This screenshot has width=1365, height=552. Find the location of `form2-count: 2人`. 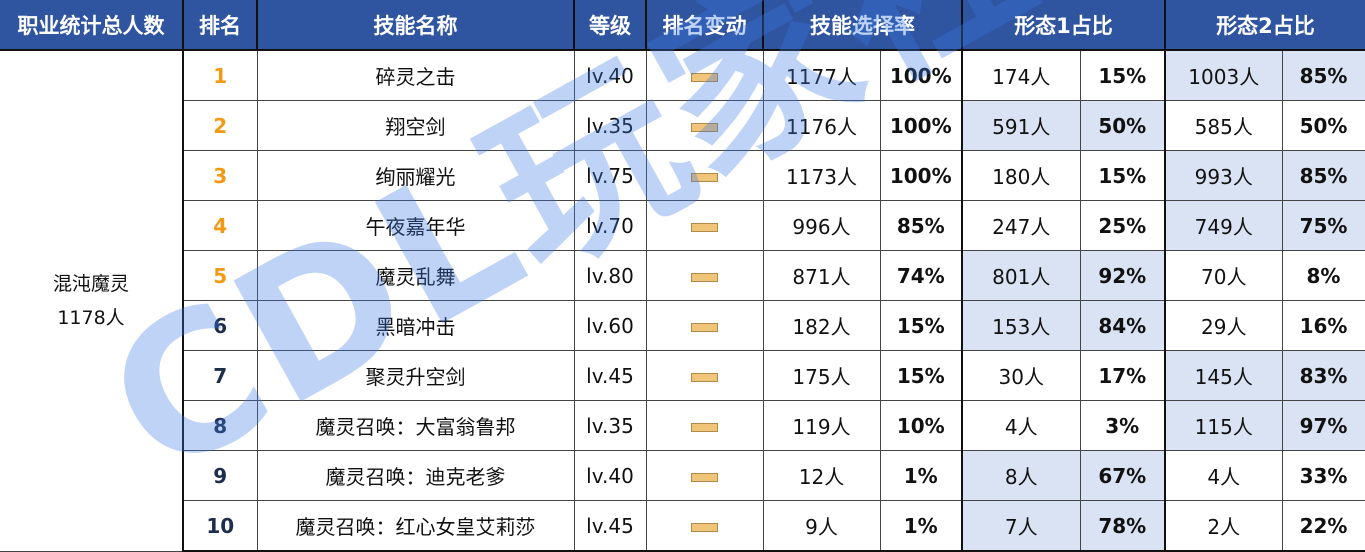

form2-count: 2人 is located at coordinates (1223, 526).